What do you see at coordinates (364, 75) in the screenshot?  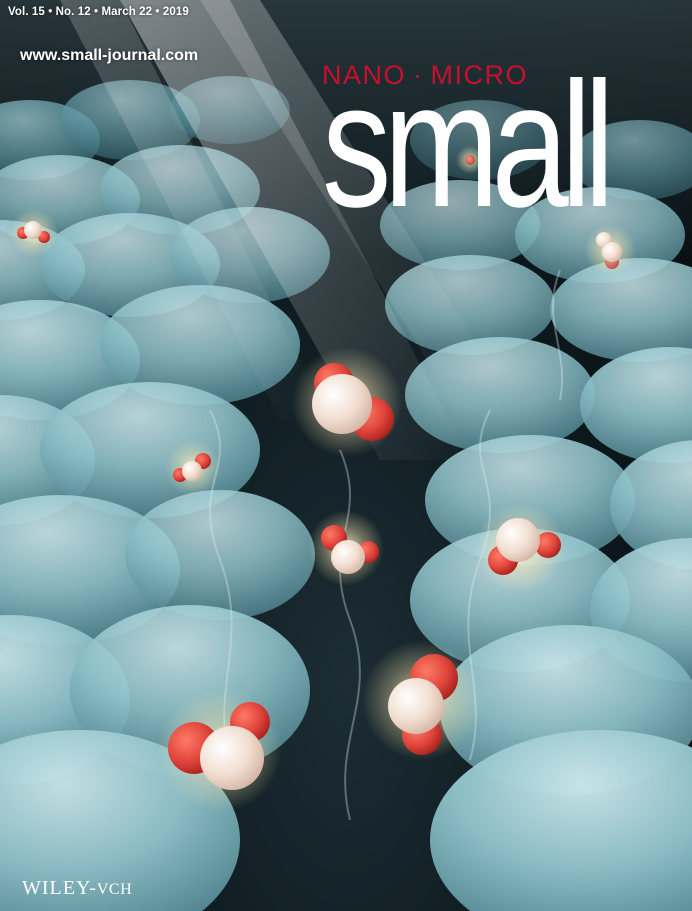 I see `masthead-nano: NANO` at bounding box center [364, 75].